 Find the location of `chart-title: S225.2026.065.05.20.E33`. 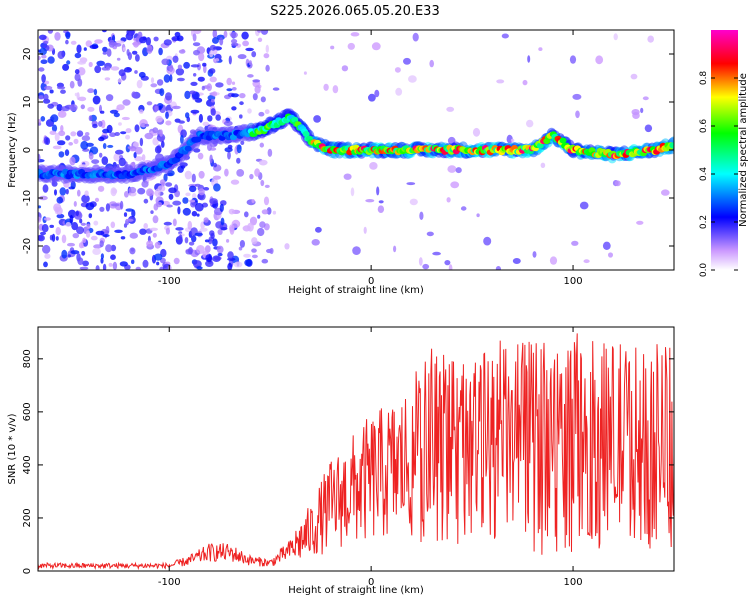

chart-title: S225.2026.065.05.20.E33 is located at coordinates (354, 11).